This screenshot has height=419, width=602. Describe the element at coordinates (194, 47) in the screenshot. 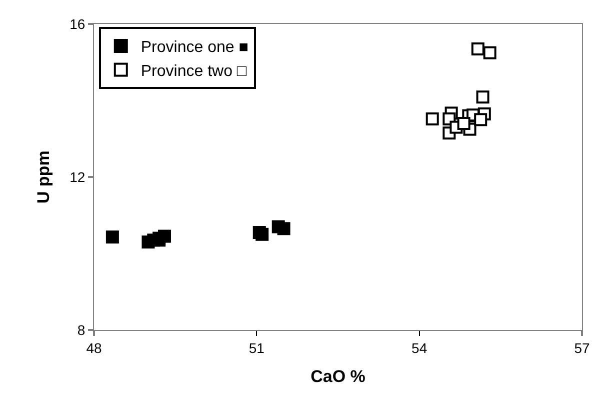

I see `legend-label: Province one ■` at that location.